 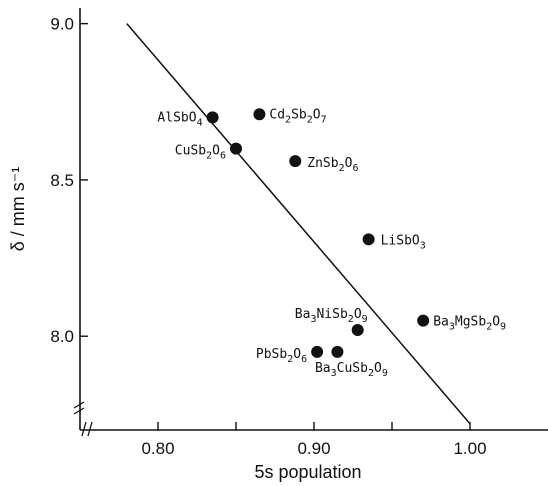 I want to click on y-axis-label: δ / mm s⁻¹, so click(x=18, y=209).